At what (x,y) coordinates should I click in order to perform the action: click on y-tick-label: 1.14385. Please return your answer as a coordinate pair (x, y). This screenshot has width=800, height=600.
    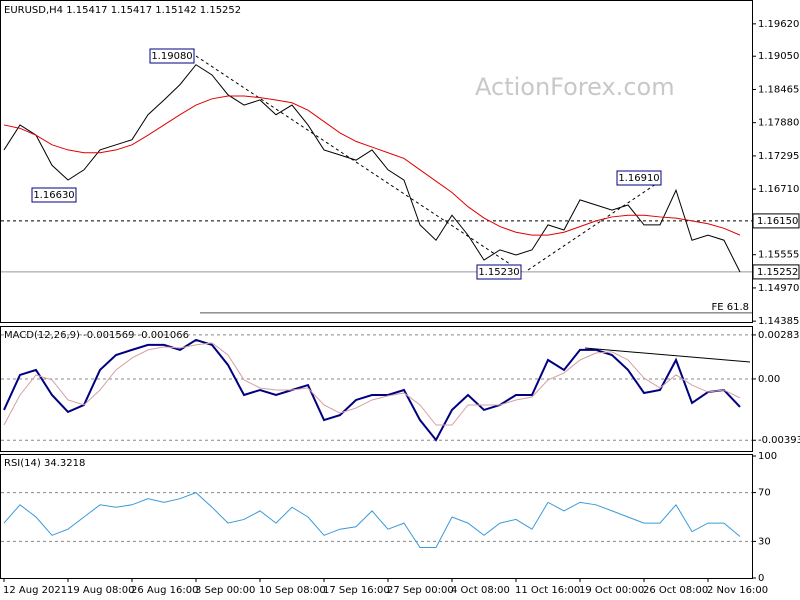
    Looking at the image, I should click on (778, 321).